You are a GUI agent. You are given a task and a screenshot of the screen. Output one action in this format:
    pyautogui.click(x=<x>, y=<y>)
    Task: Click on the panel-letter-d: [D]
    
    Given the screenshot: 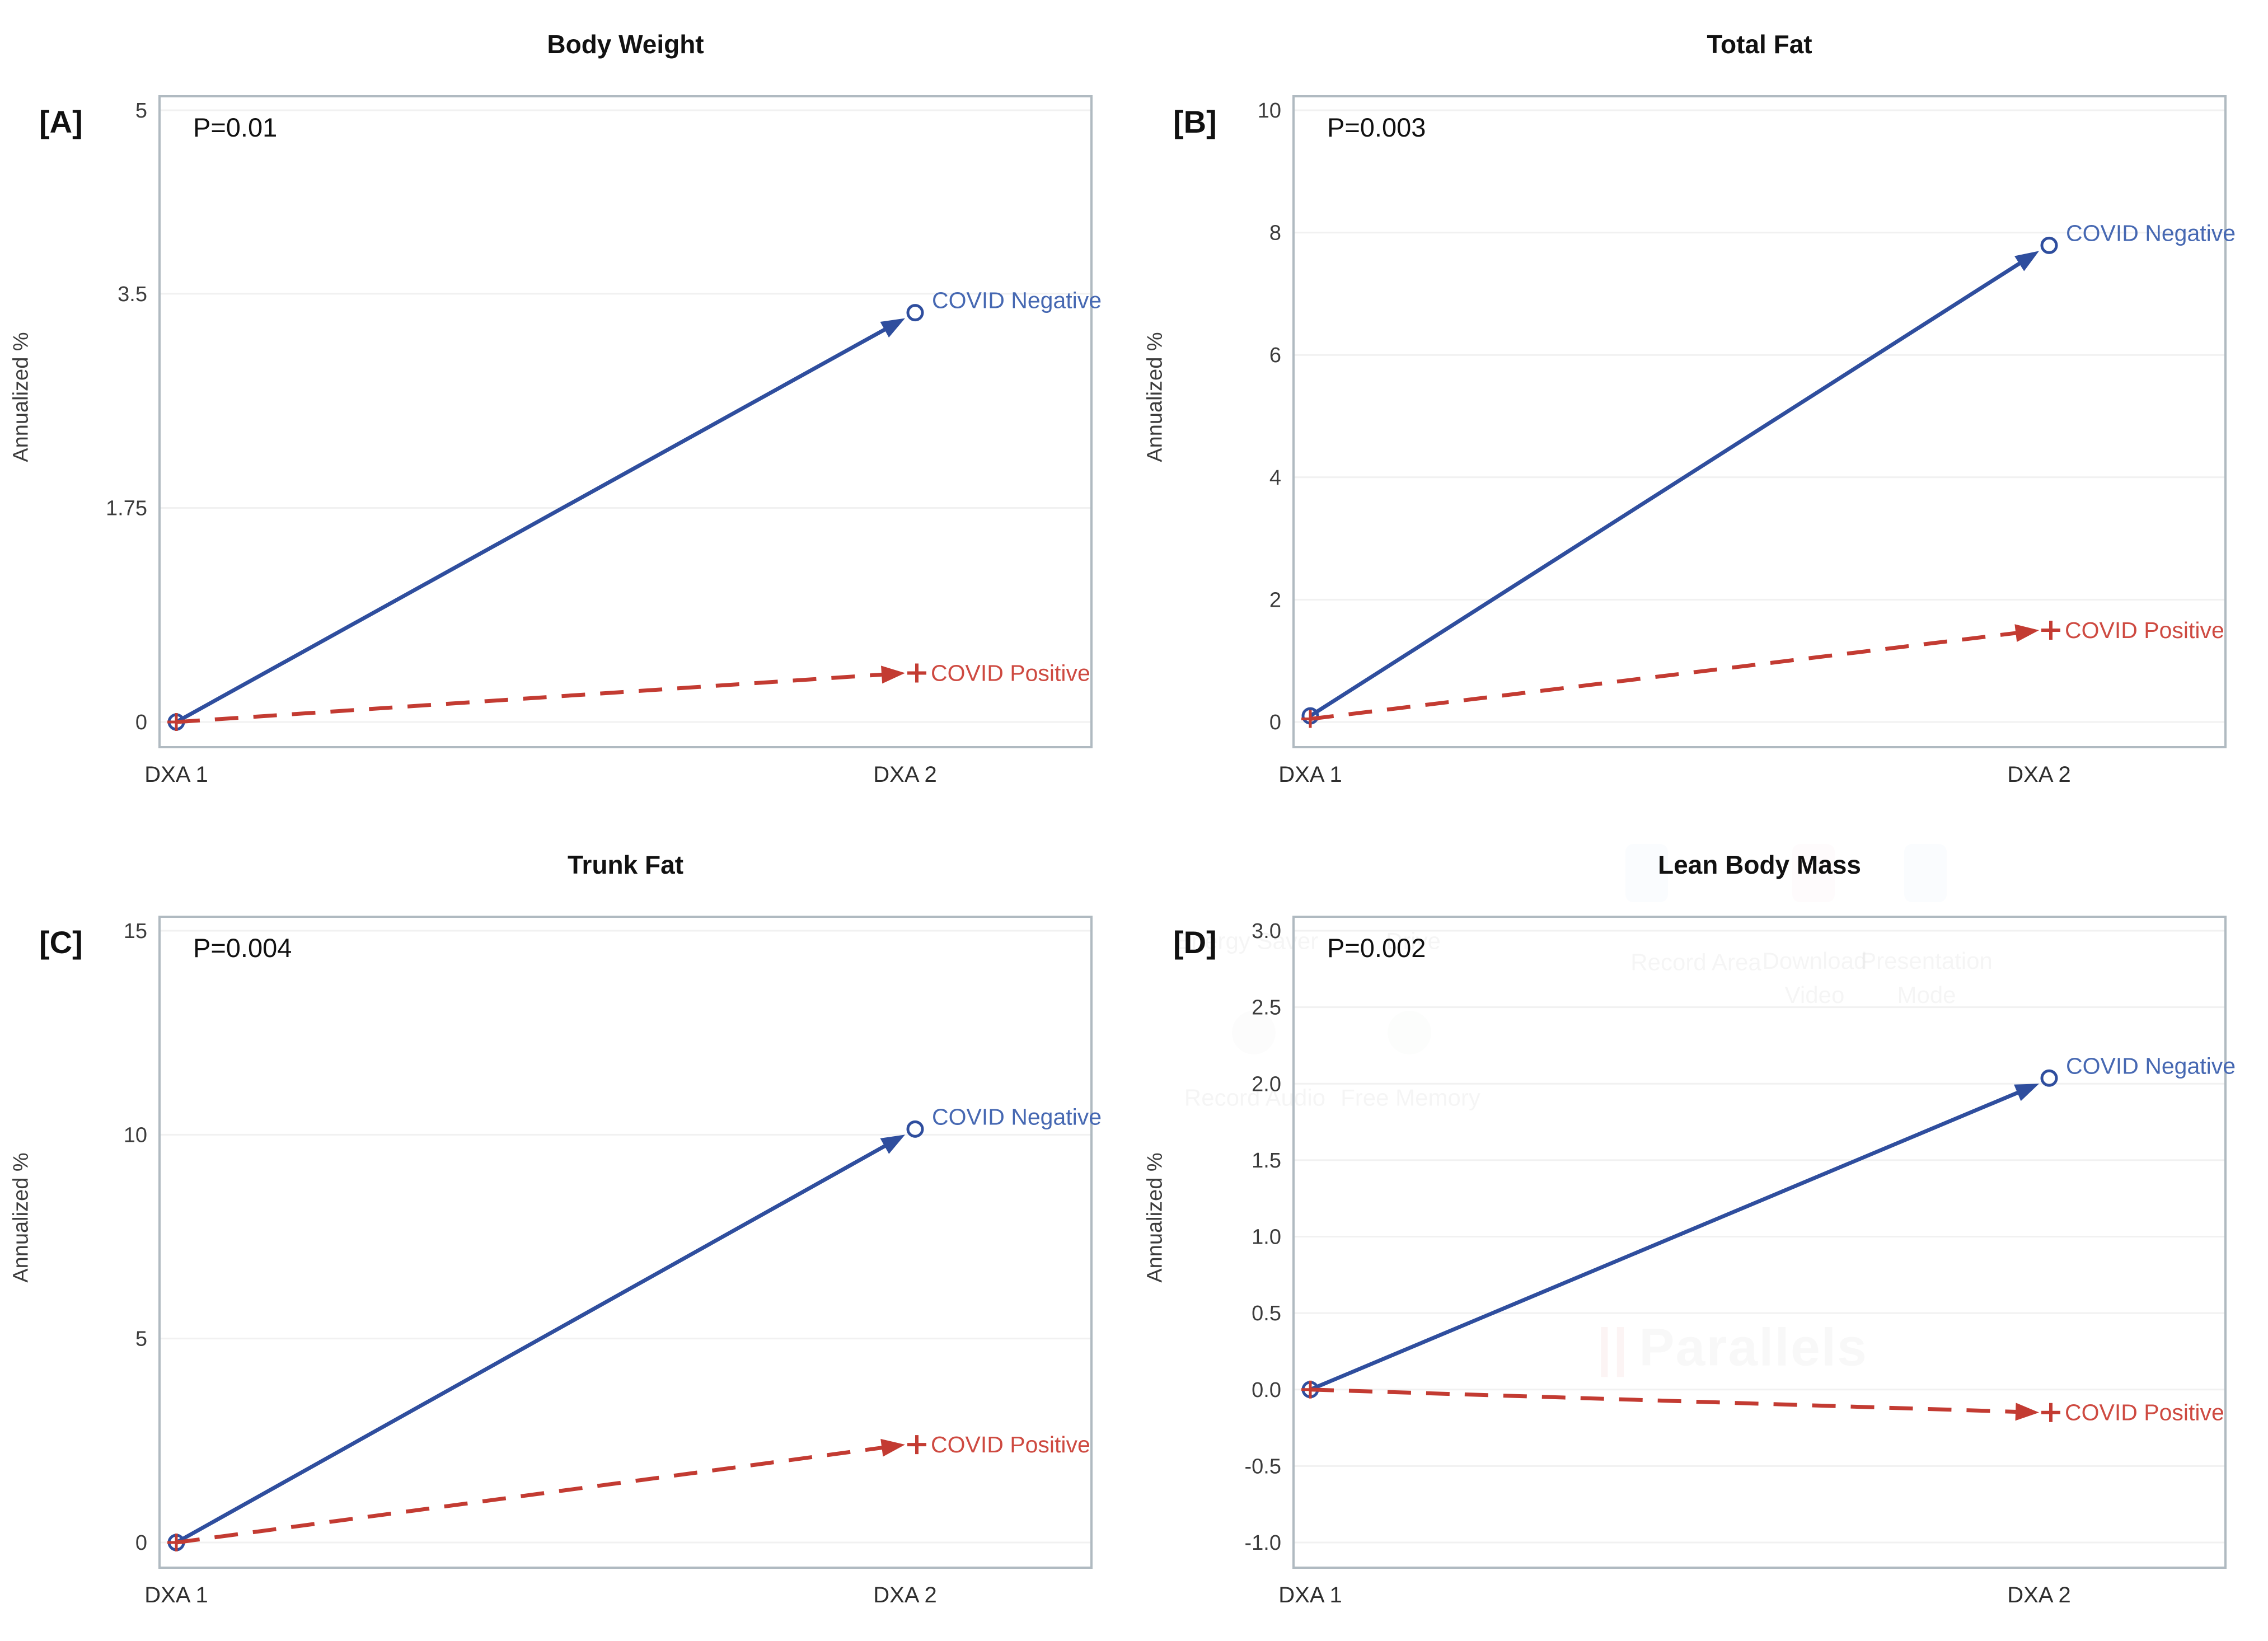 What is the action you would take?
    pyautogui.click(x=1195, y=942)
    